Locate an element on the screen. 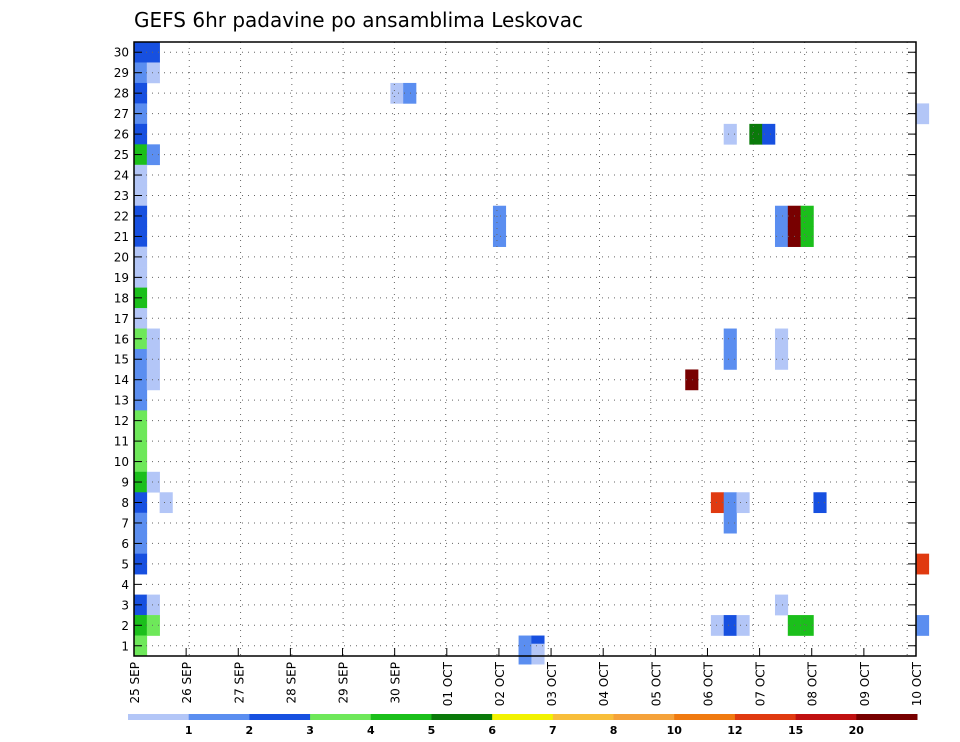 The width and height of the screenshot is (960, 742). x-tick-label: 01 OCT is located at coordinates (448, 683).